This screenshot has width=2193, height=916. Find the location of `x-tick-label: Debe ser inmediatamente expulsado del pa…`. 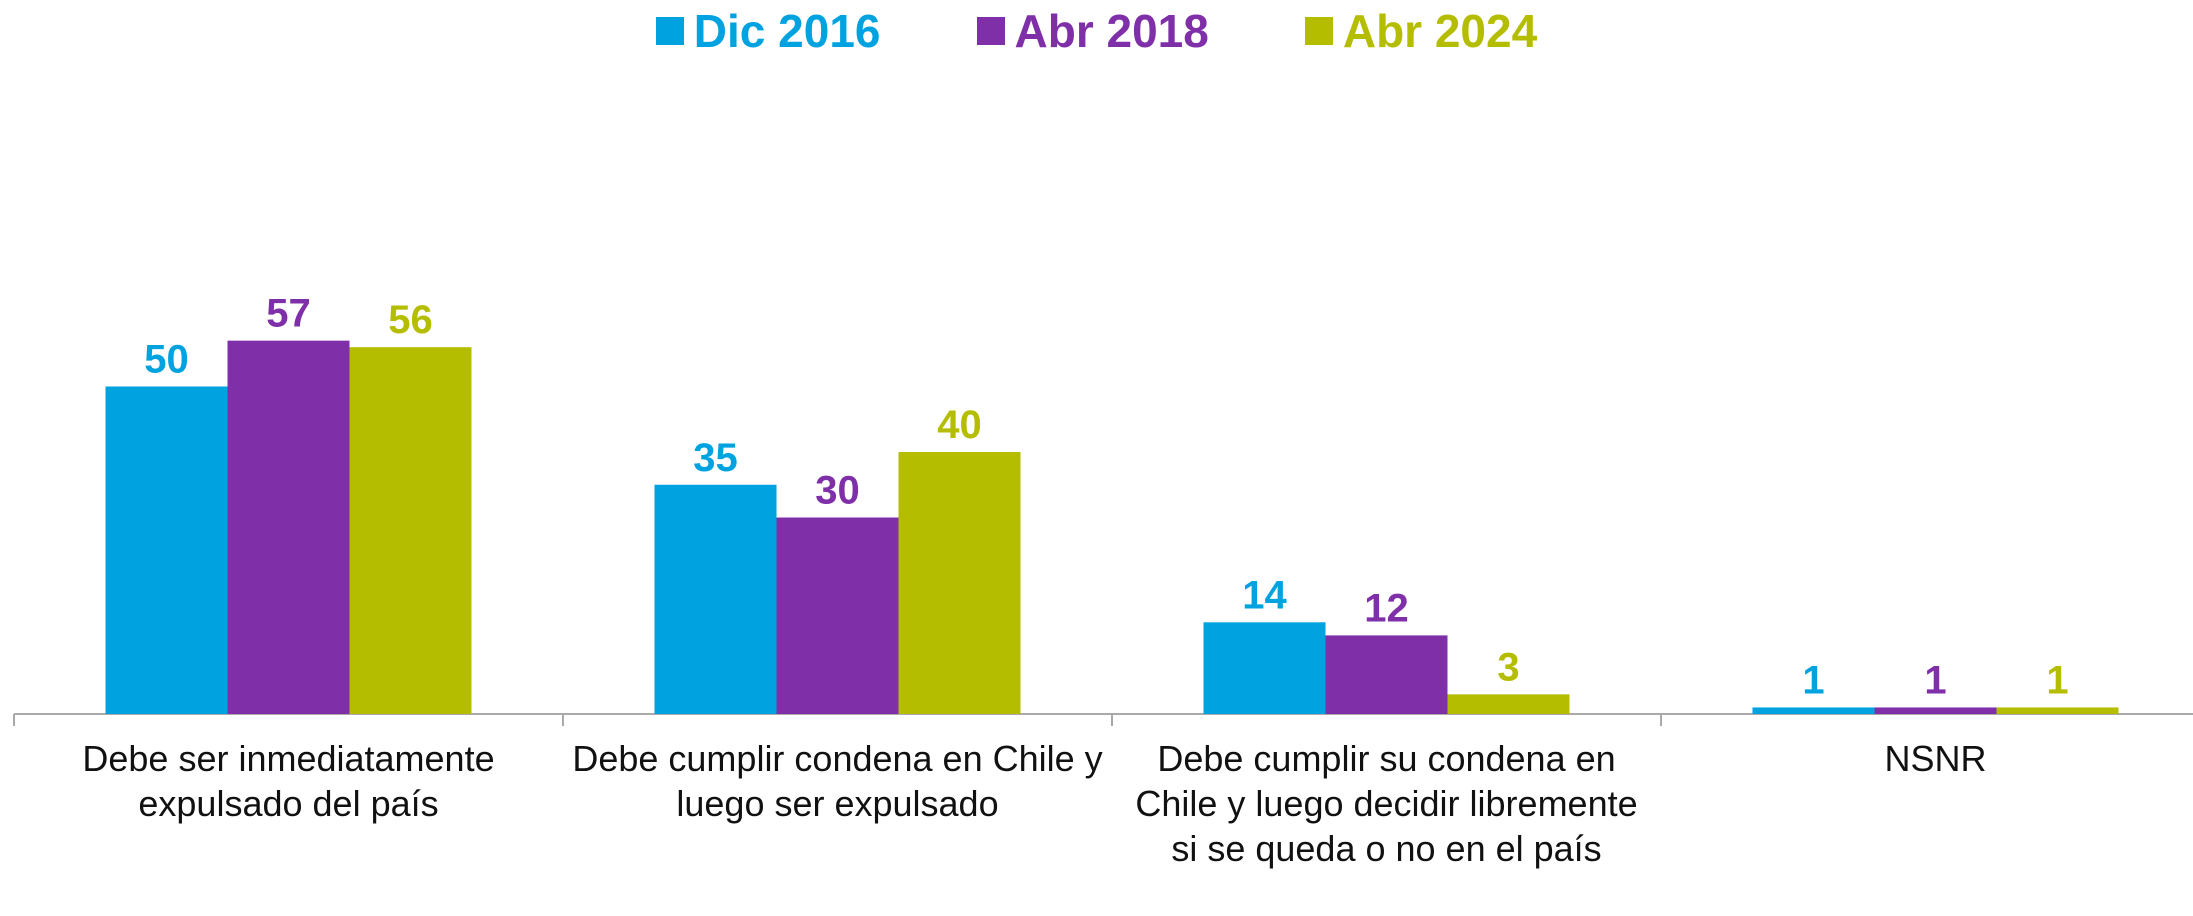

x-tick-label: Debe ser inmediatamente expulsado del pa… is located at coordinates (288, 781).